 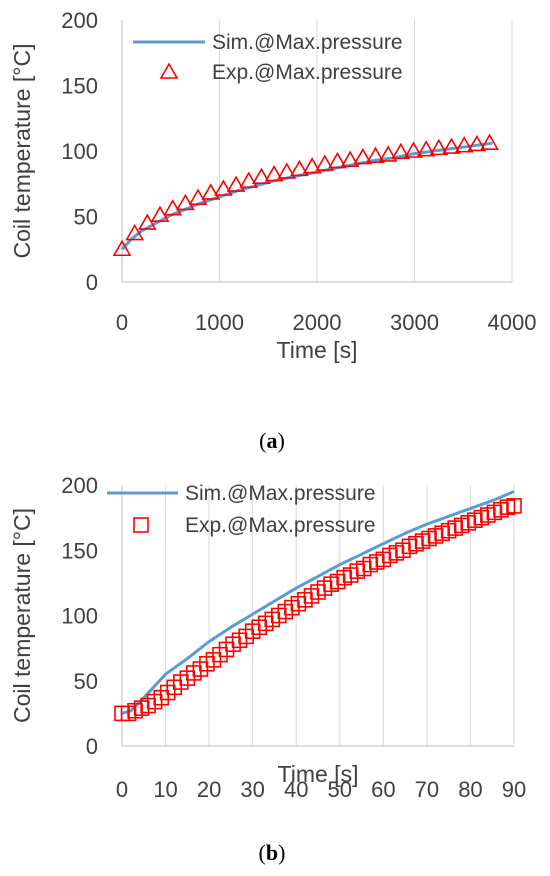 What do you see at coordinates (427, 789) in the screenshot?
I see `x-tick-label: 70` at bounding box center [427, 789].